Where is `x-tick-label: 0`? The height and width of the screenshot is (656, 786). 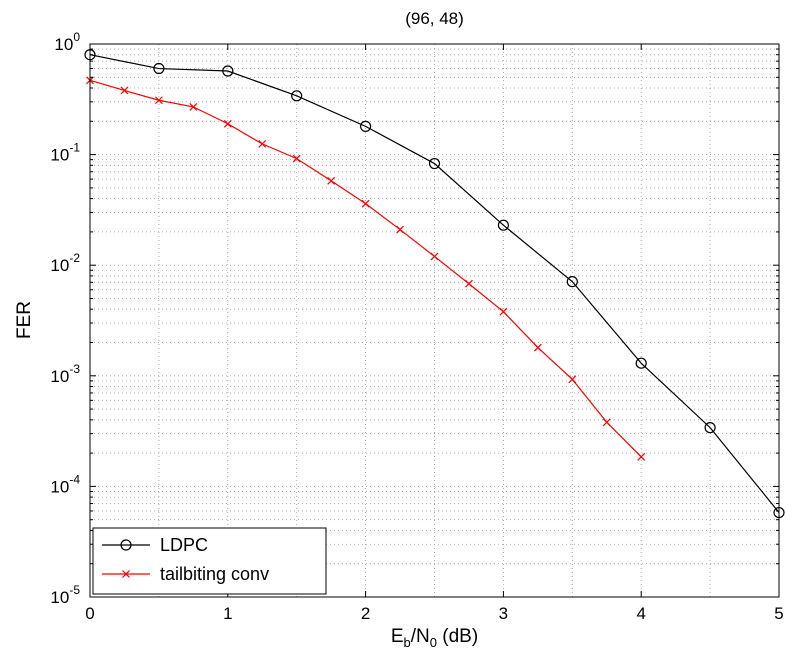
x-tick-label: 0 is located at coordinates (89, 613).